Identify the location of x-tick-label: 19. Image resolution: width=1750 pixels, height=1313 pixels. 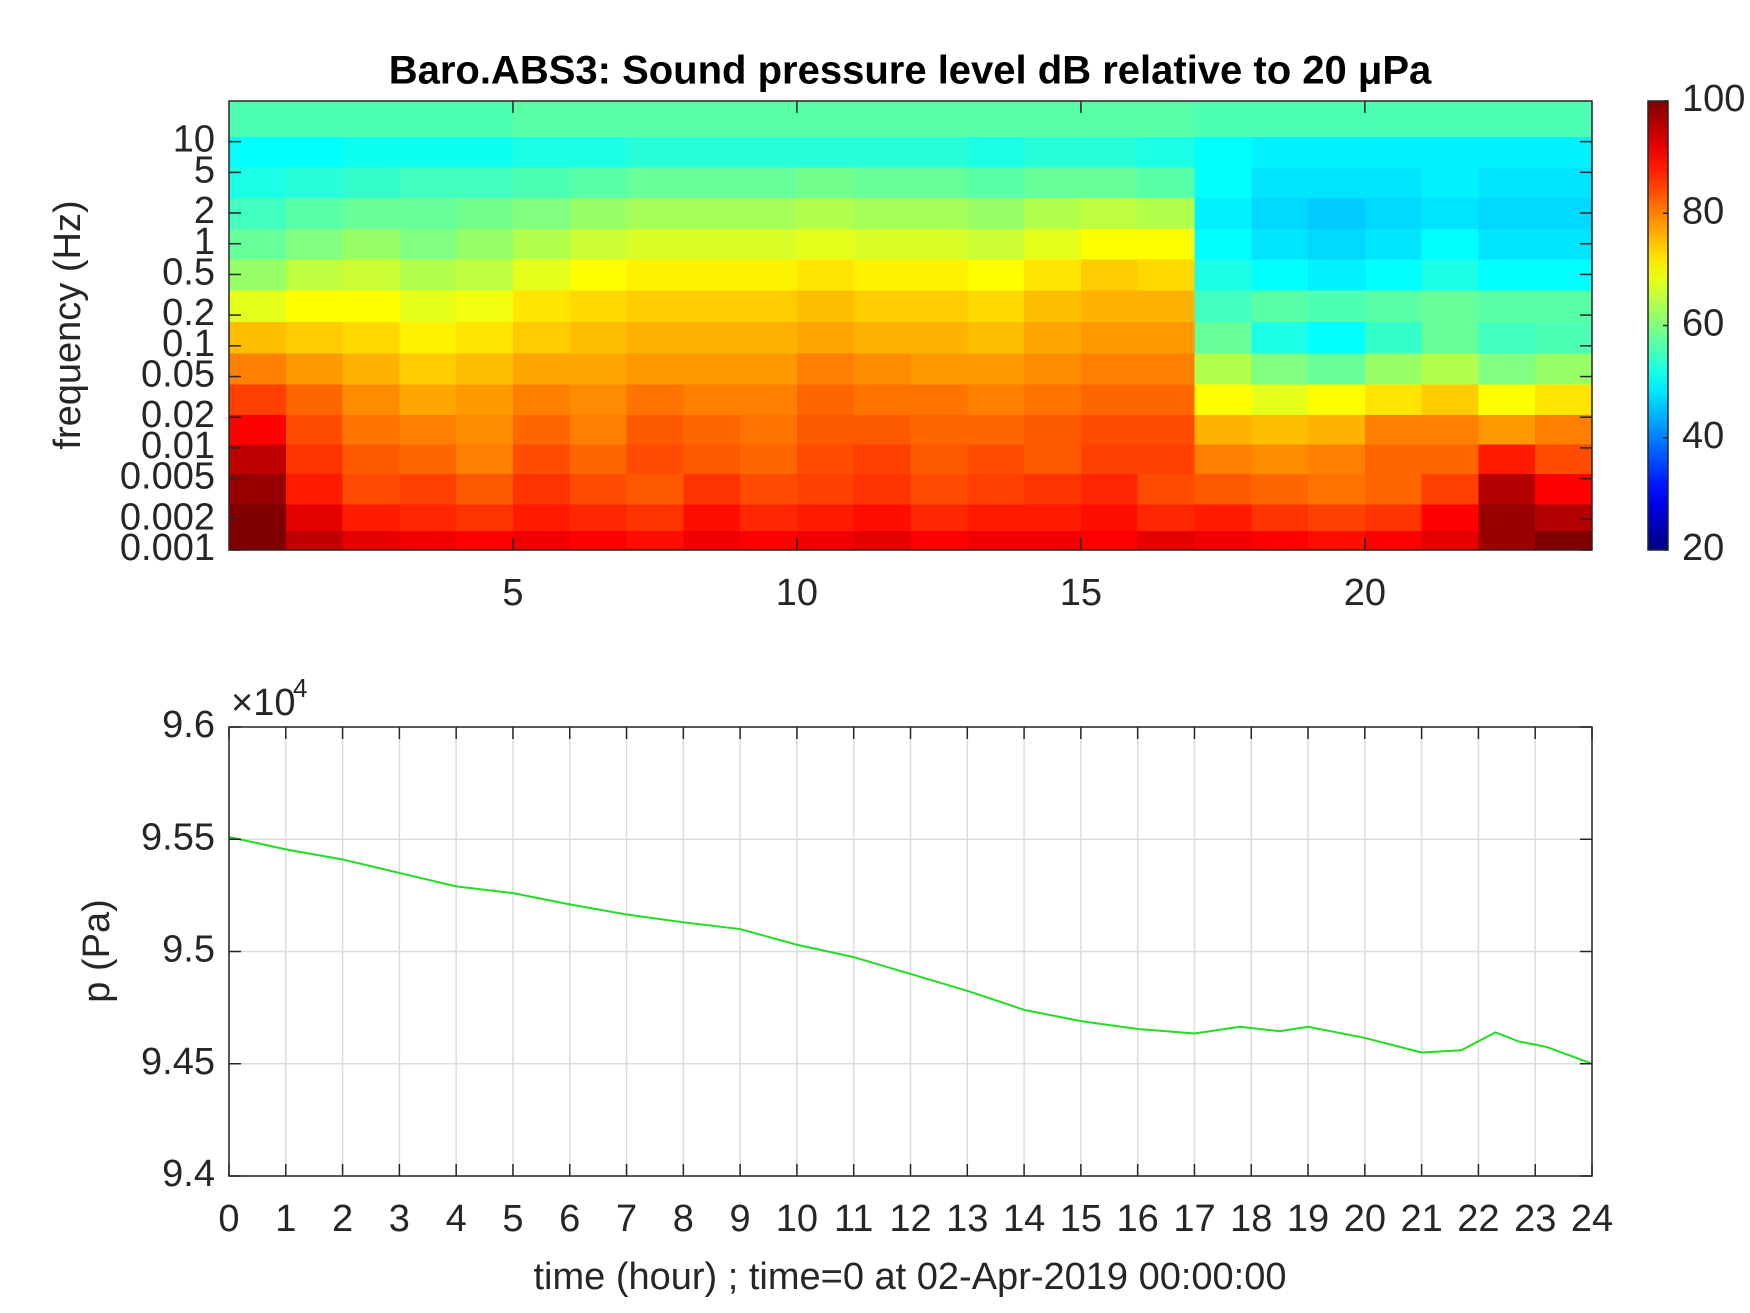
(1308, 1219).